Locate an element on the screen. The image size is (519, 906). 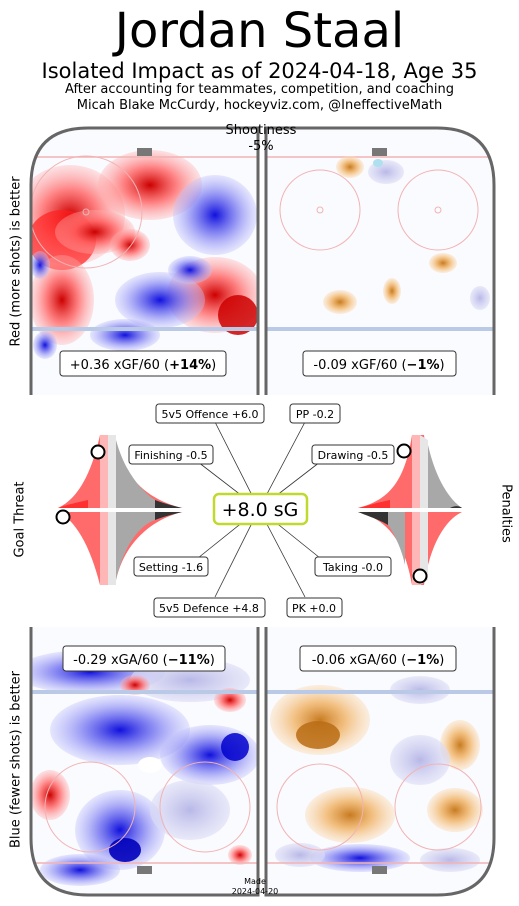
gap is located at coordinates (150, 765).